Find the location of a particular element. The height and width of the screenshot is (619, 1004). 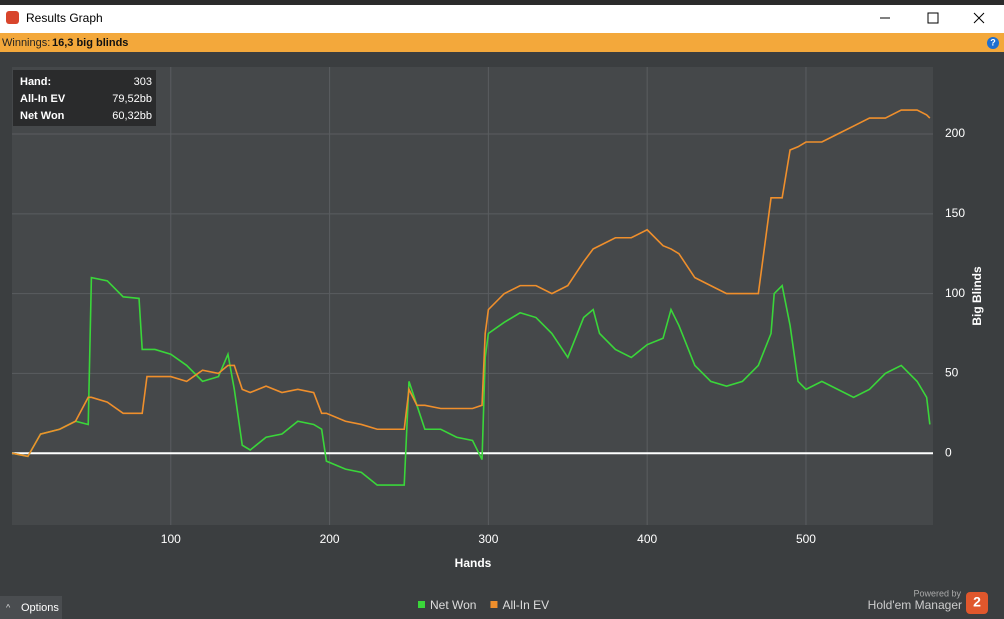

tooltip-box is located at coordinates (84, 98).